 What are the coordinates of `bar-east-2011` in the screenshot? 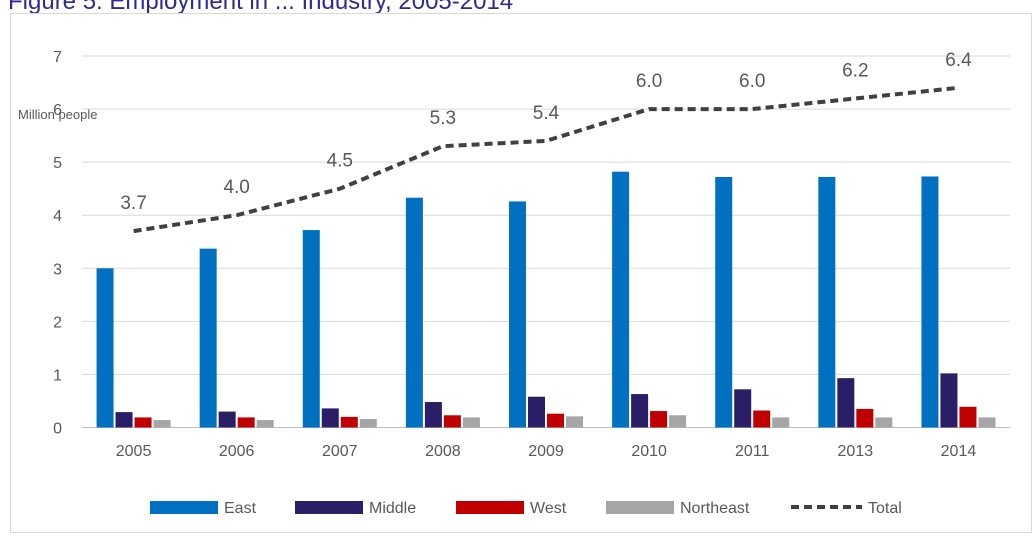 It's located at (724, 302).